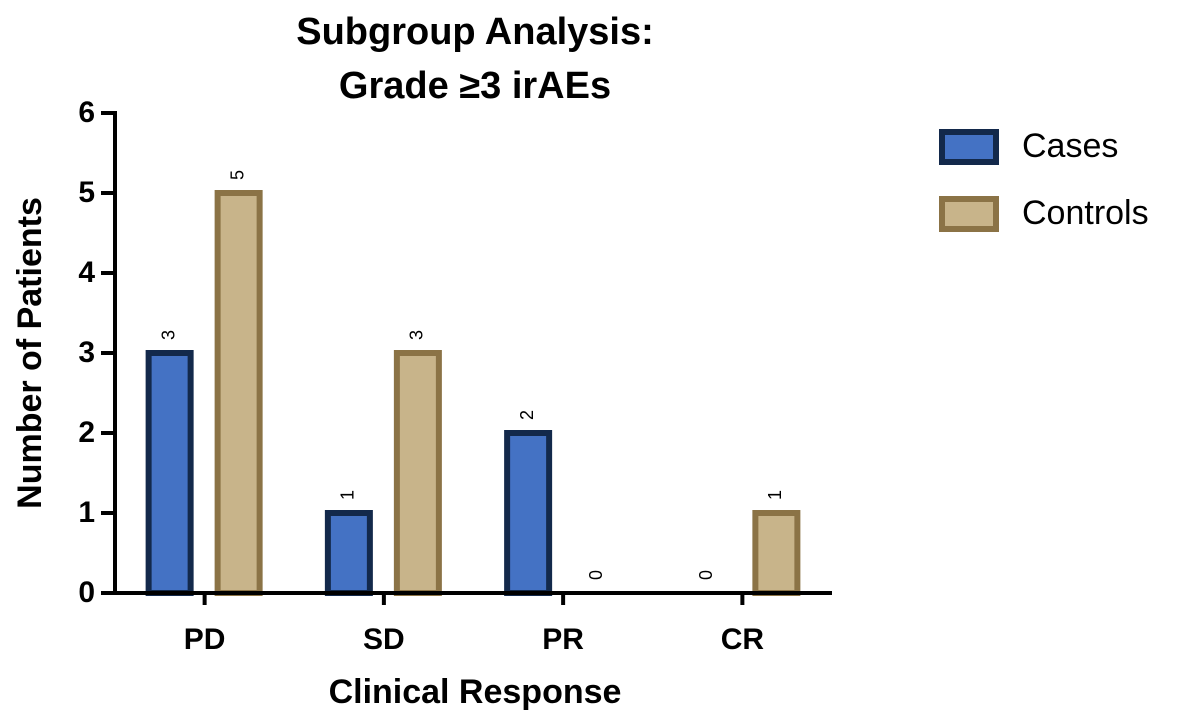 The width and height of the screenshot is (1178, 719). I want to click on y-tick-label: 0, so click(86, 592).